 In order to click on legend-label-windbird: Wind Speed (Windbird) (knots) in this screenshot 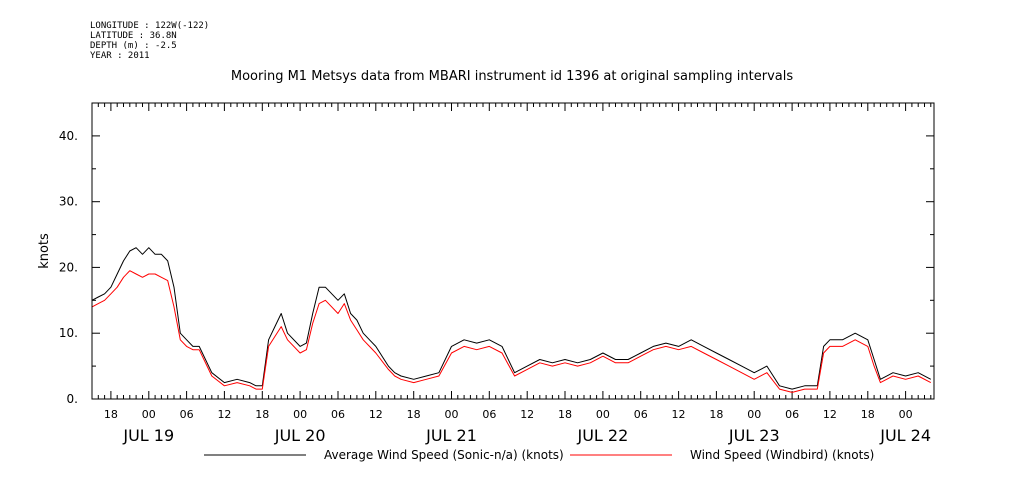, I will do `click(782, 455)`.